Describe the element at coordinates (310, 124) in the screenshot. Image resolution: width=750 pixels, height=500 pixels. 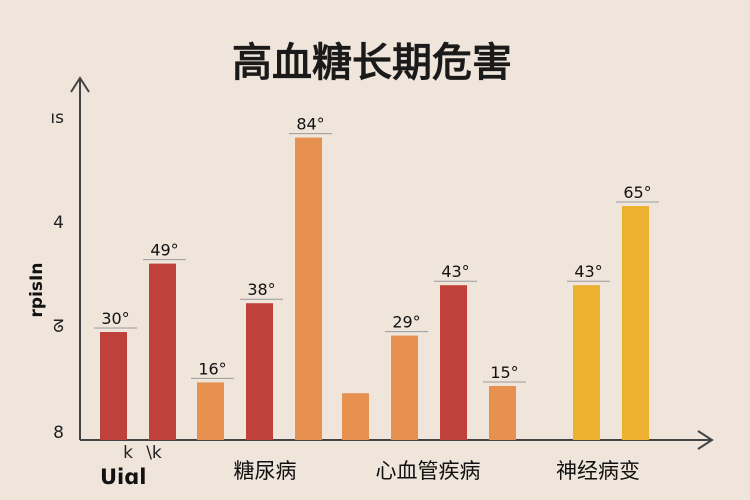
I see `value-label: 84°` at that location.